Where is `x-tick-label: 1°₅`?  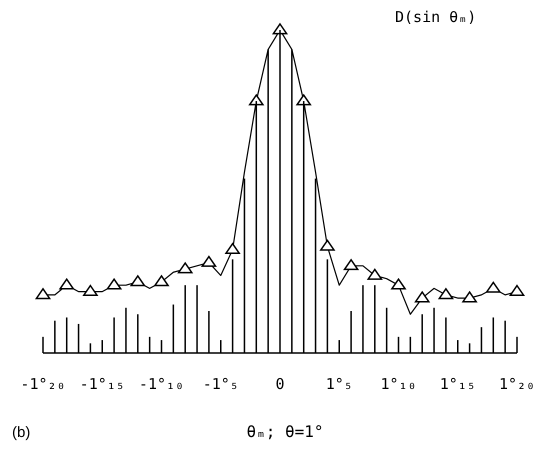
x-tick-label: 1°₅ is located at coordinates (339, 384).